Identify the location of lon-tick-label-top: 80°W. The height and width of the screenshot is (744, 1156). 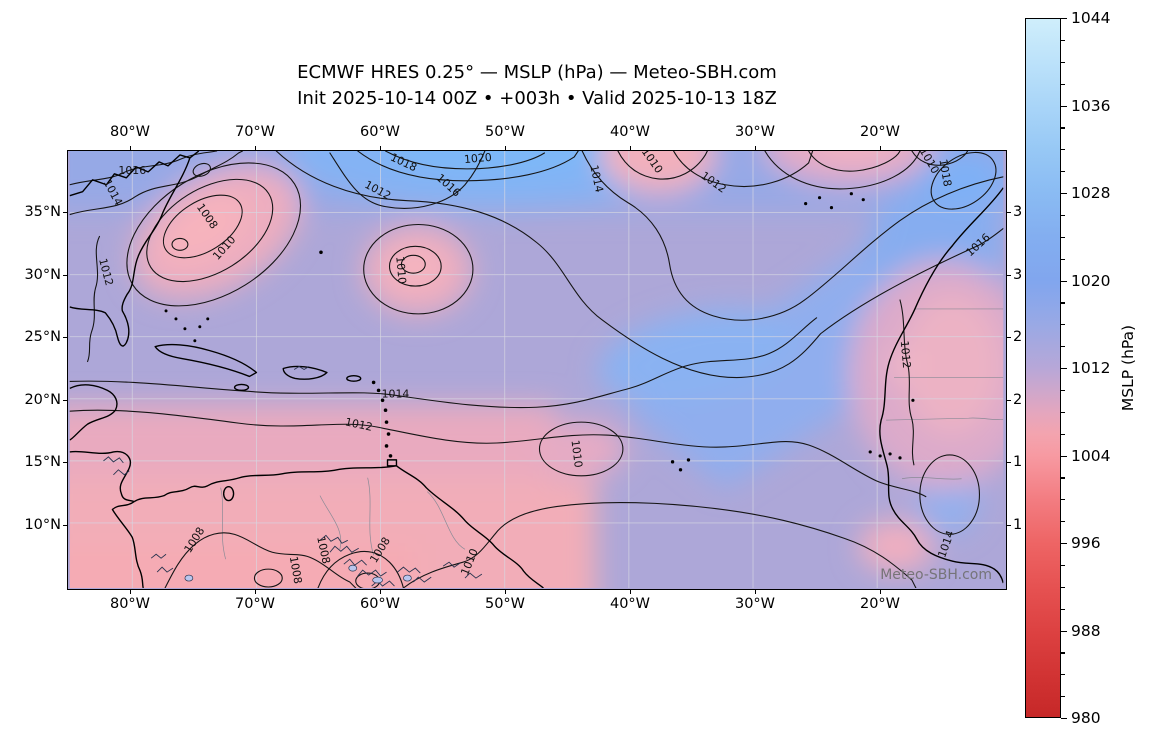
(130, 132).